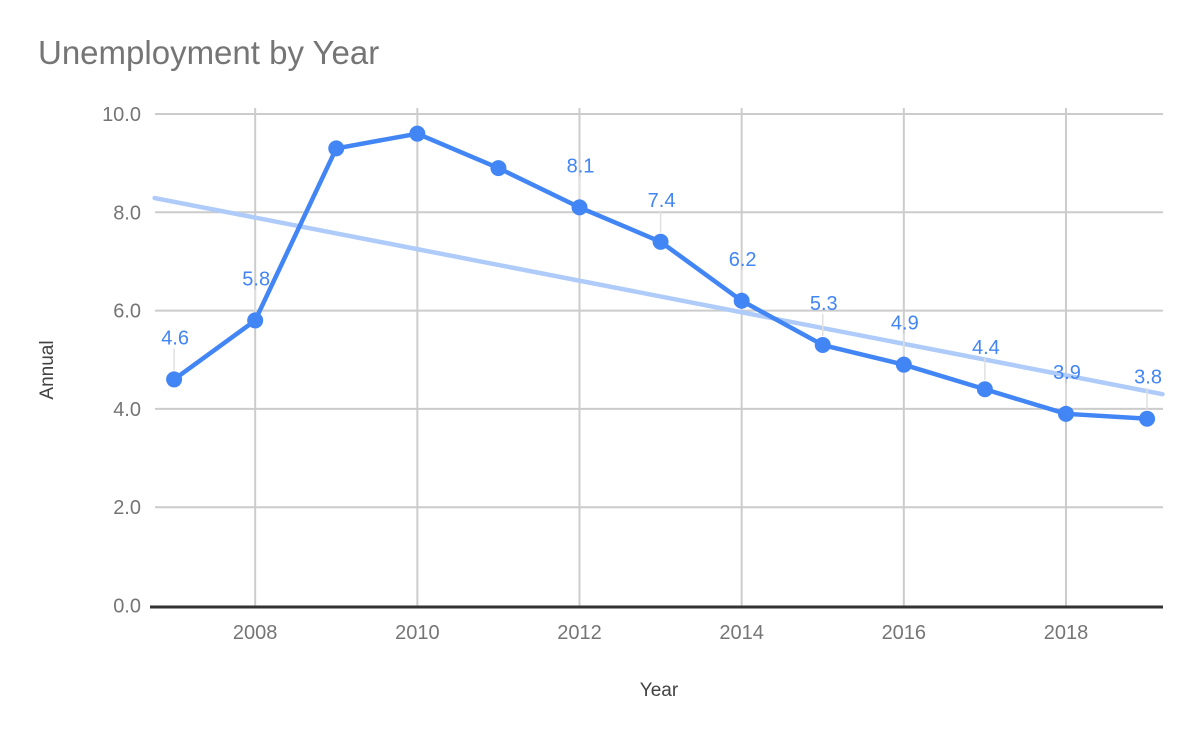  Describe the element at coordinates (660, 241) in the screenshot. I see `data-point-2013` at that location.